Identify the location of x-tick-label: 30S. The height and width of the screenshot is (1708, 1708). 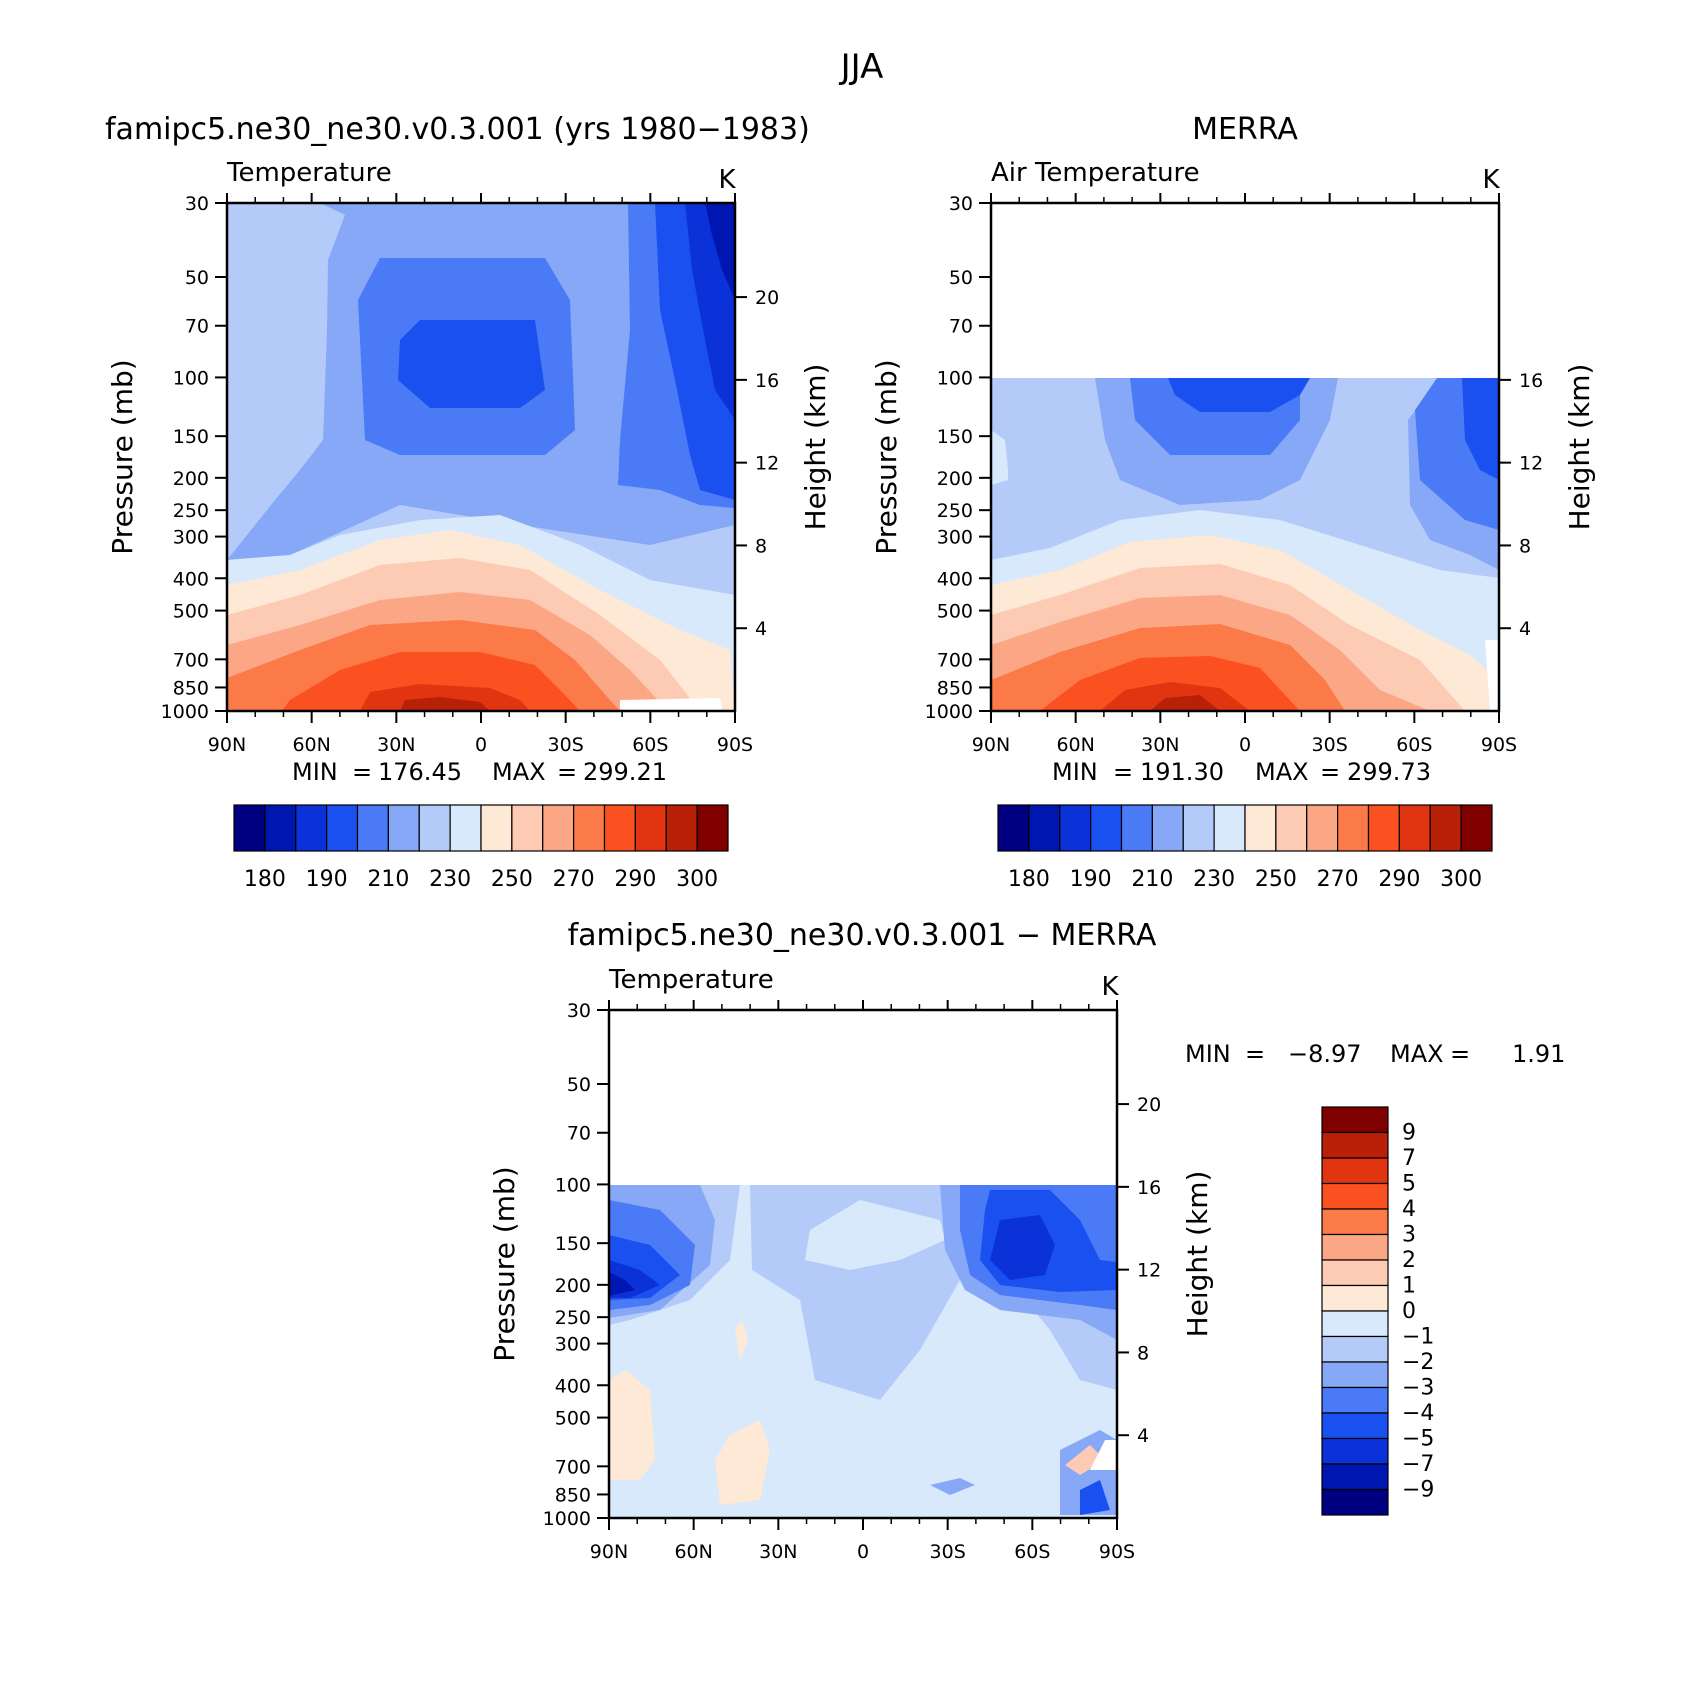
(566, 745).